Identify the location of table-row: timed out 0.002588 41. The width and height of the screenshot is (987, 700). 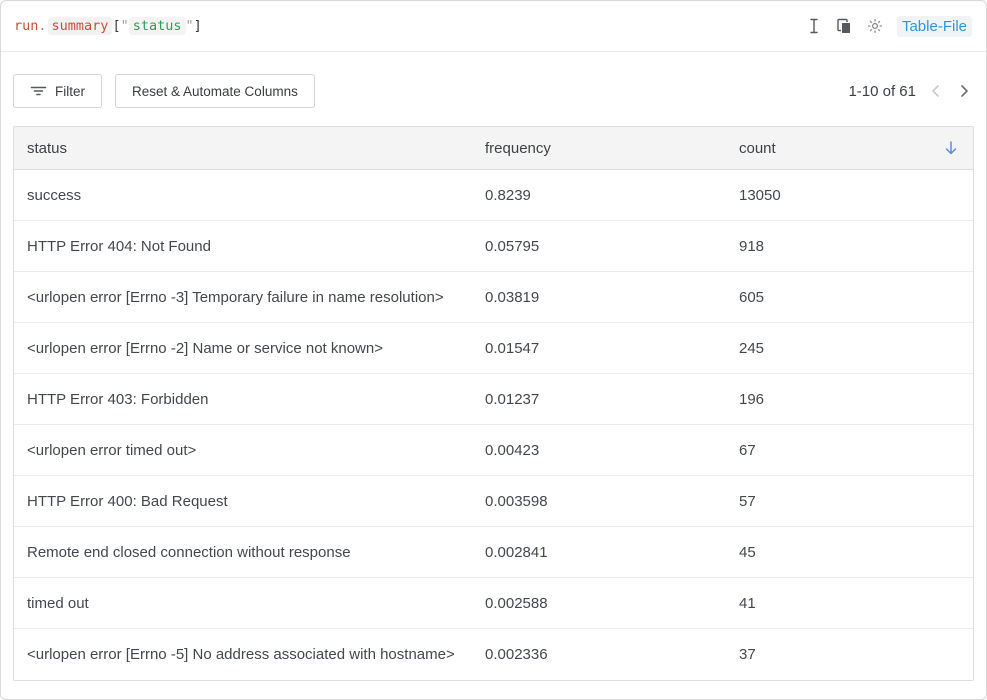
(493, 603).